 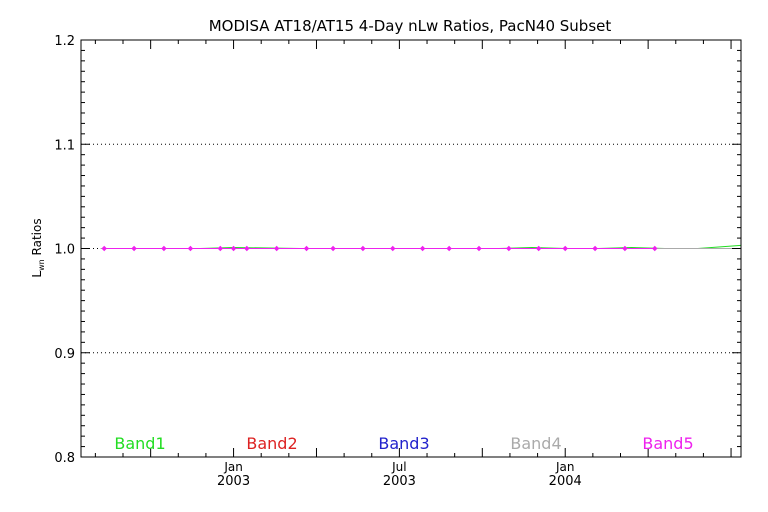 What do you see at coordinates (64, 354) in the screenshot?
I see `y-tick-label: 0.9` at bounding box center [64, 354].